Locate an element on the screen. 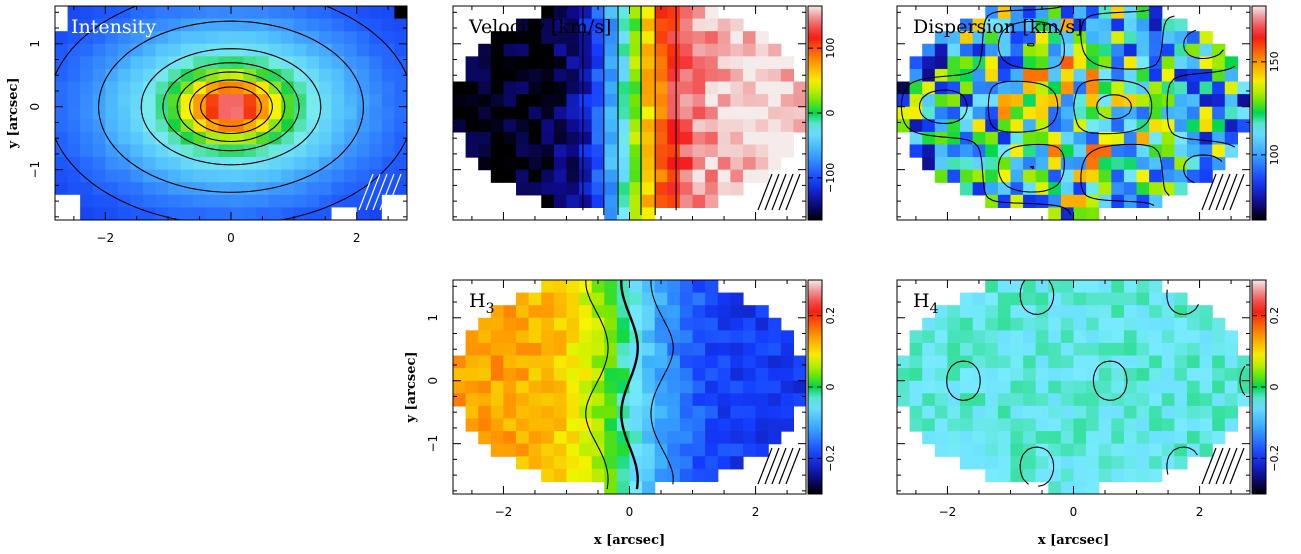  h3-x-tick-label: 0 is located at coordinates (630, 512).